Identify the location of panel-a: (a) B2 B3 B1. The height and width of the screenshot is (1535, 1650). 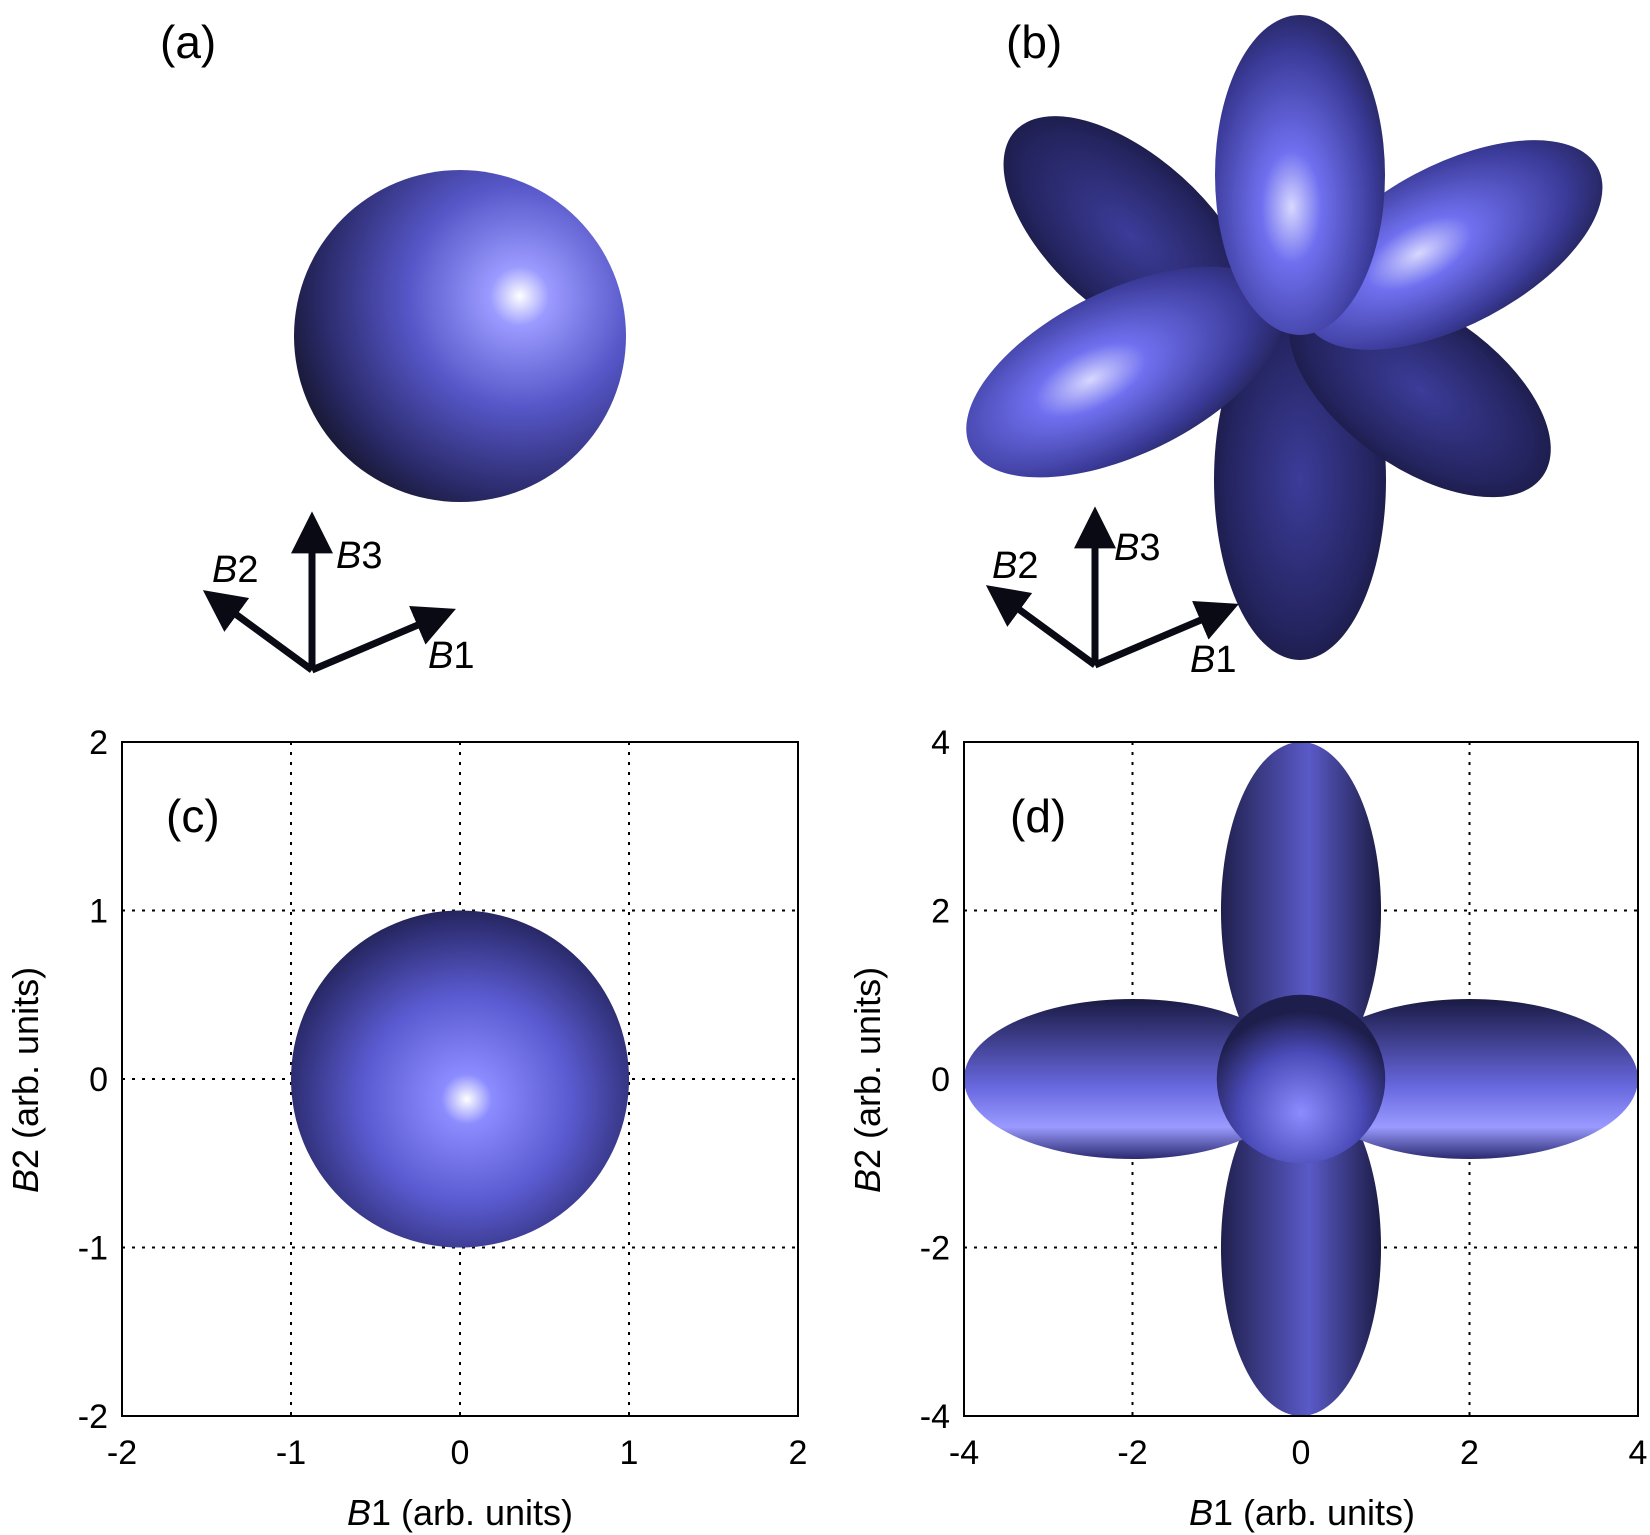
(393, 346).